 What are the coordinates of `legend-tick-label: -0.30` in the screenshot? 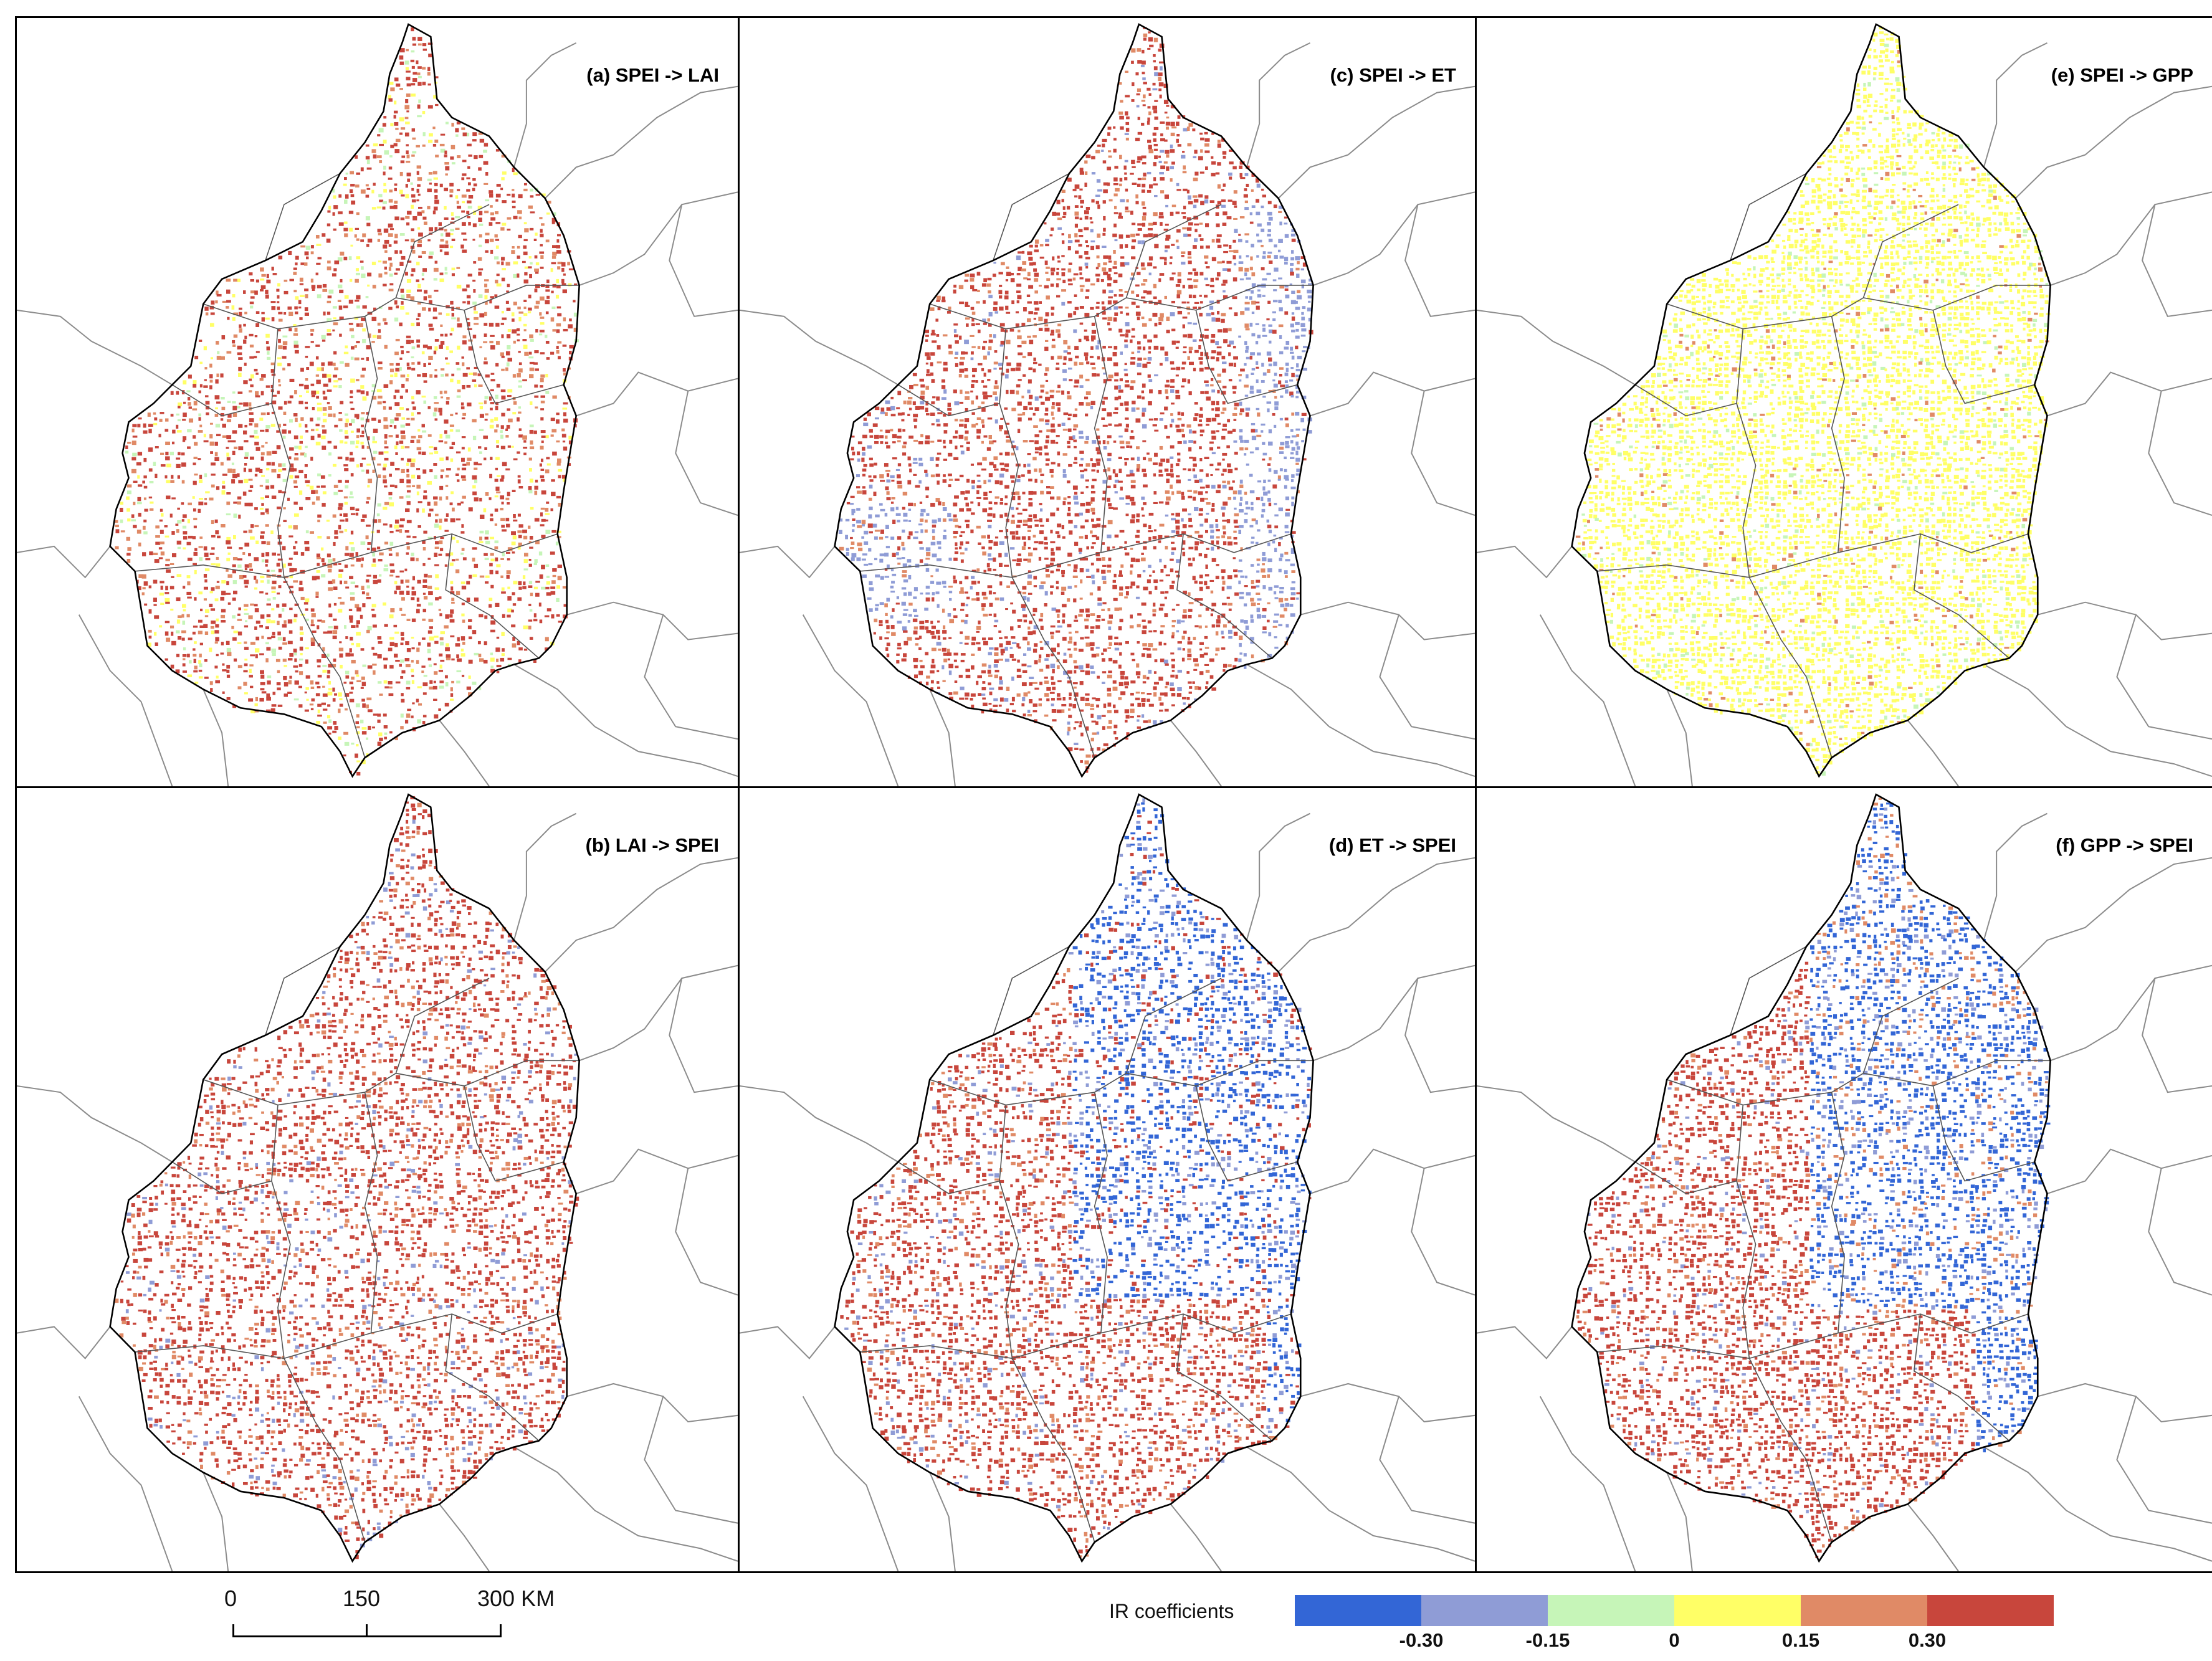 It's located at (1421, 1640).